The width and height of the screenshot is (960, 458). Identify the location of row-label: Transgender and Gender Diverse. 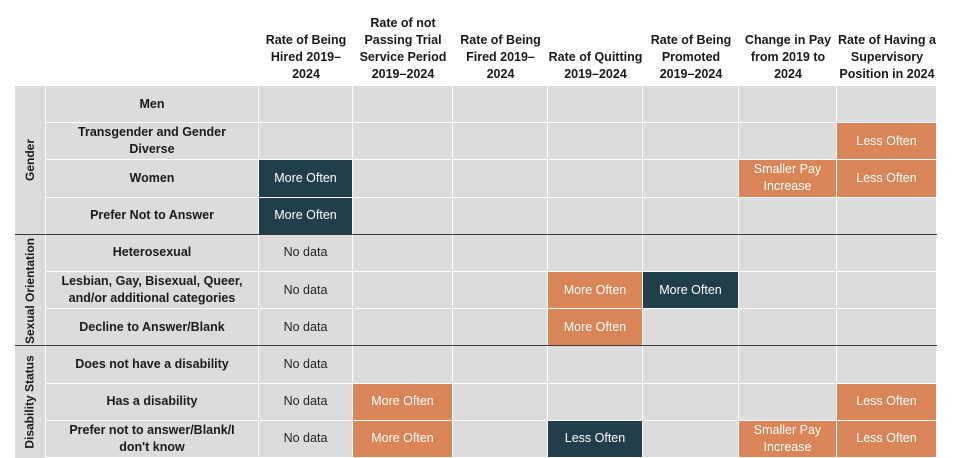
(152, 142).